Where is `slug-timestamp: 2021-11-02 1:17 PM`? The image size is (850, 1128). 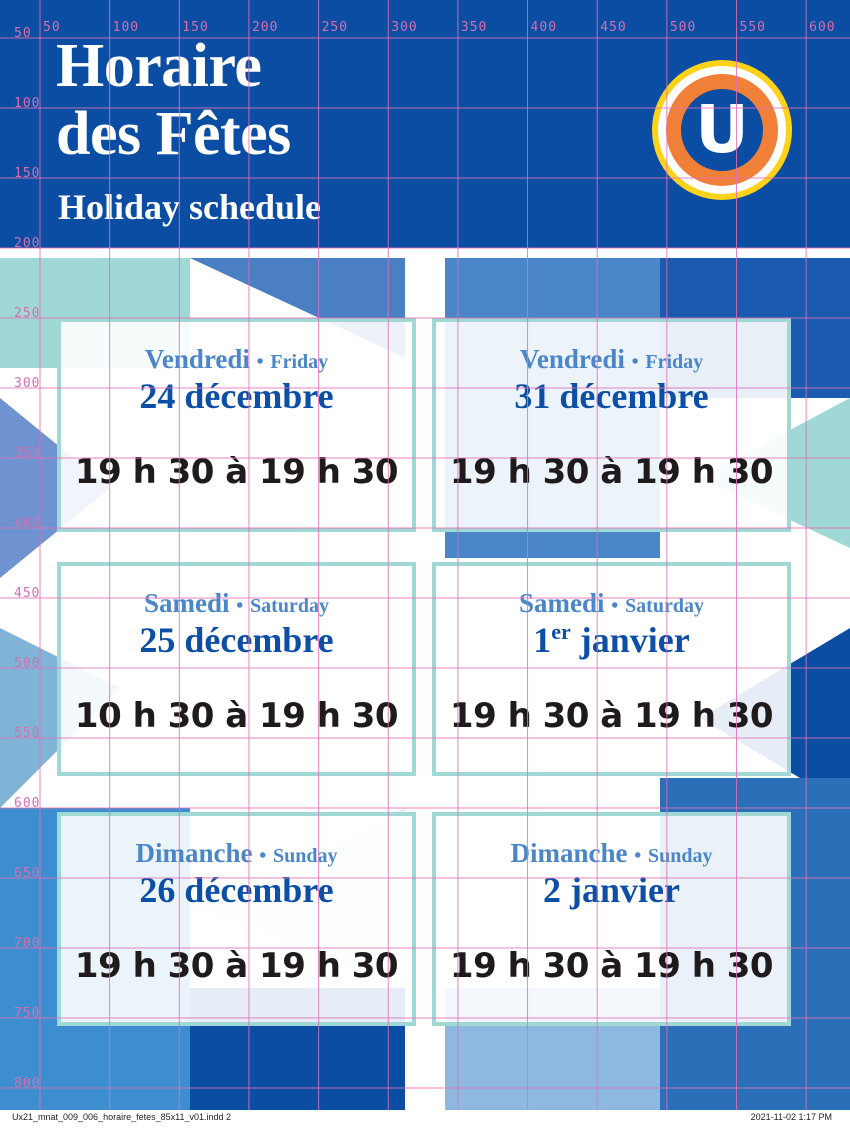
slug-timestamp: 2021-11-02 1:17 PM is located at coordinates (791, 1117).